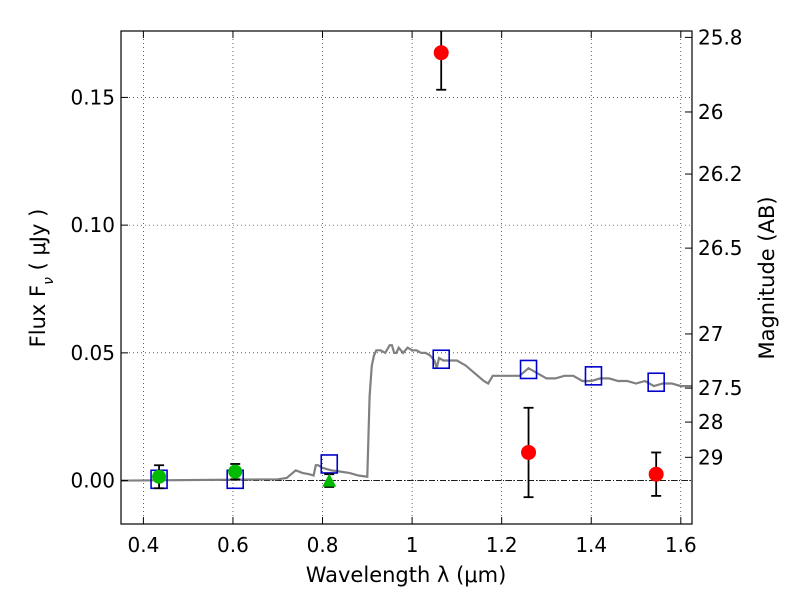  Describe the element at coordinates (720, 174) in the screenshot. I see `mag-tick-label: 26.2` at that location.